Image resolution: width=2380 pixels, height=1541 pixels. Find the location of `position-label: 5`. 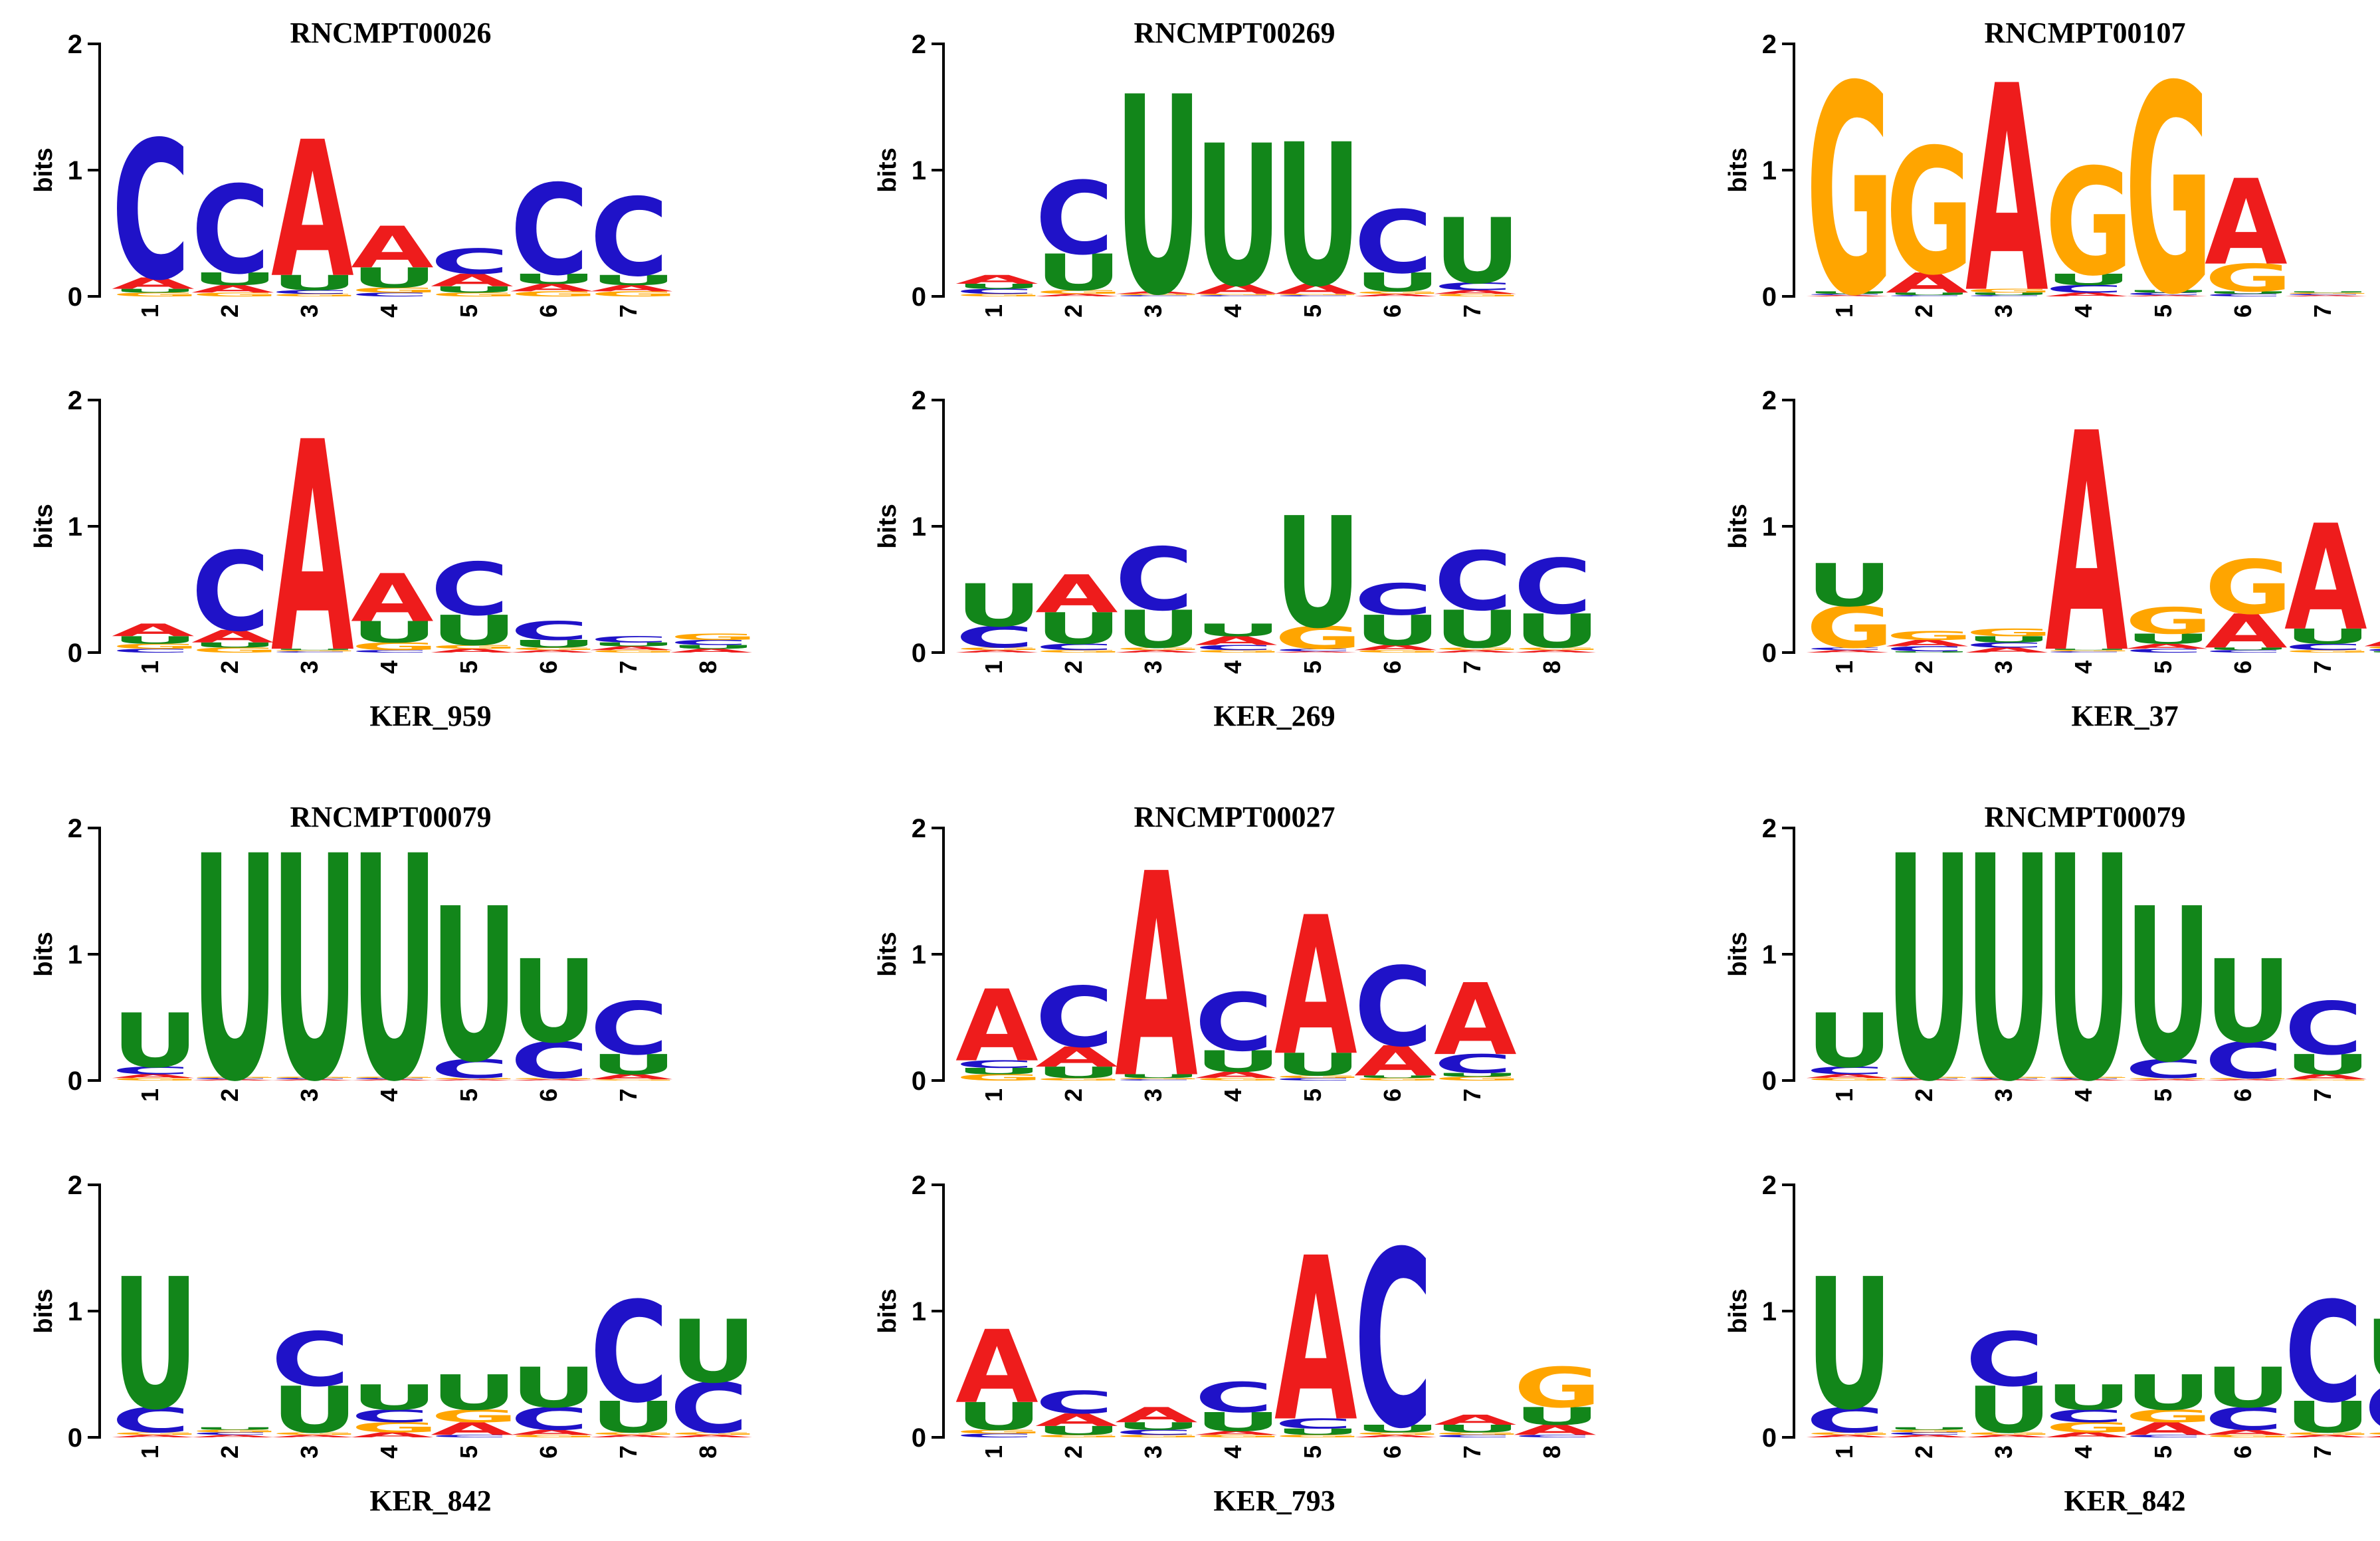

position-label: 5 is located at coordinates (1312, 1095).